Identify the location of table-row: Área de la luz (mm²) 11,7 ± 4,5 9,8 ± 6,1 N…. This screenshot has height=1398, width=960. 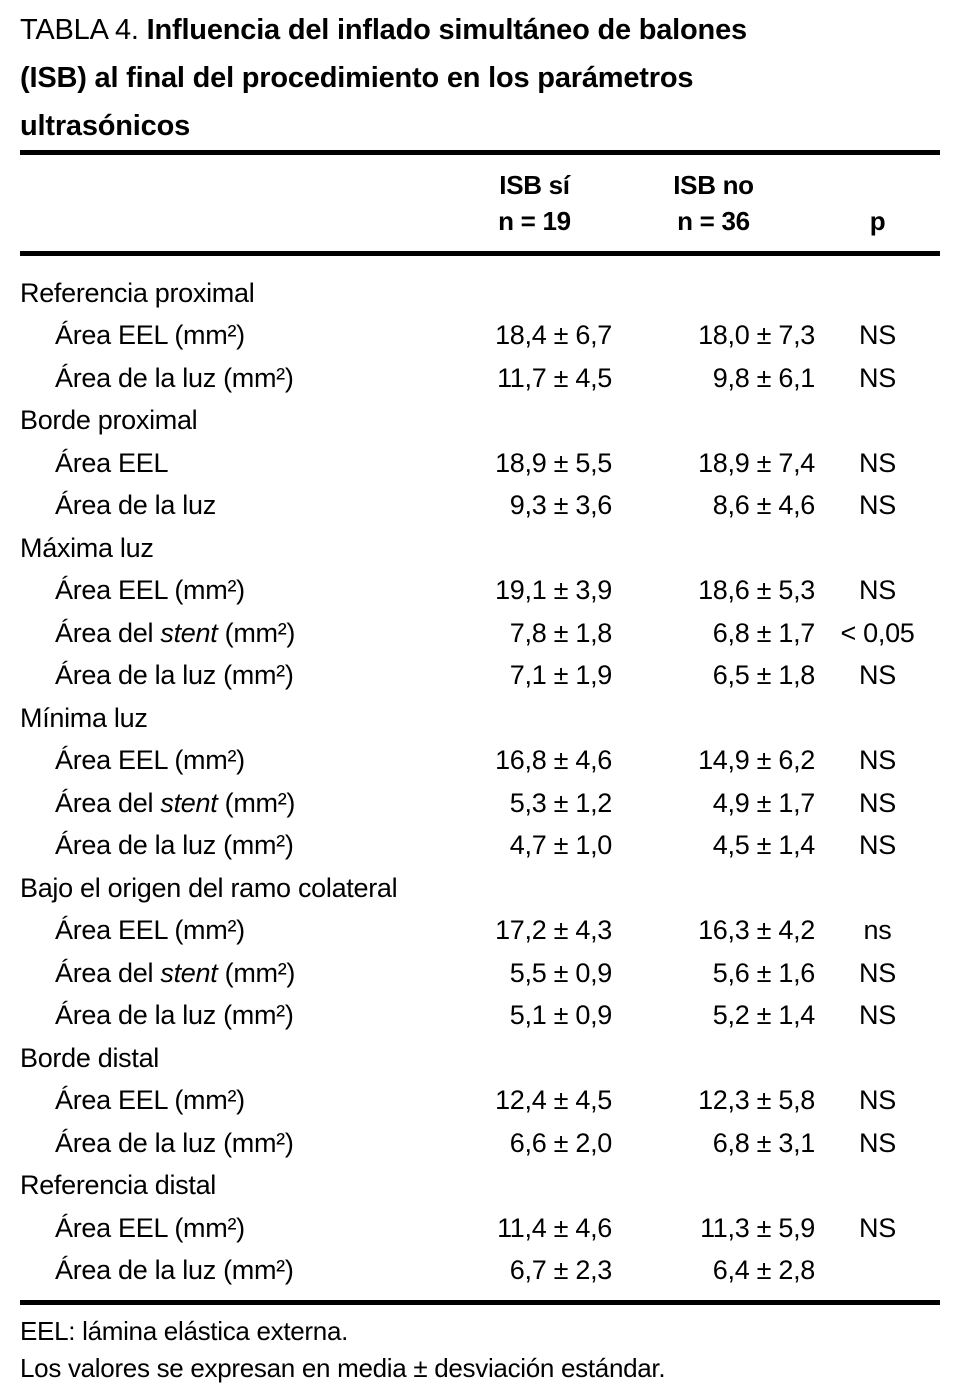
(480, 378).